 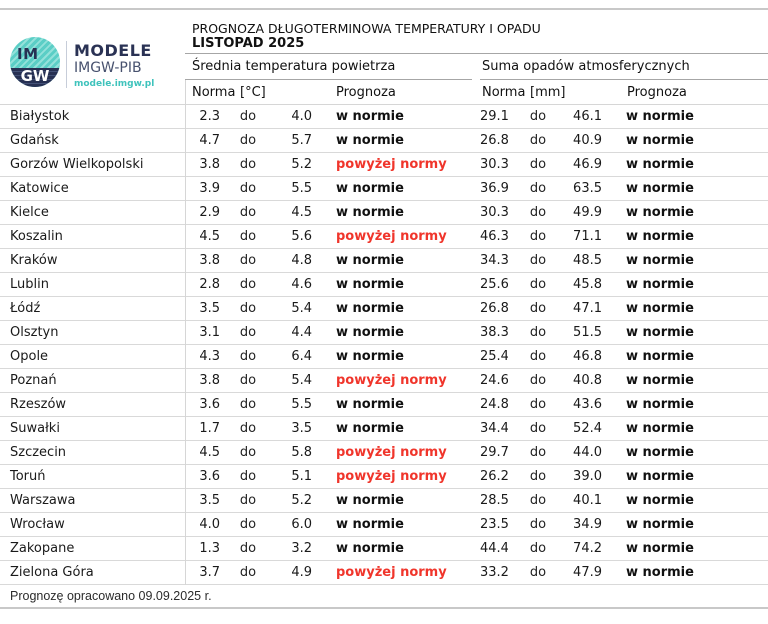 What do you see at coordinates (185, 332) in the screenshot?
I see `city-column-divider` at bounding box center [185, 332].